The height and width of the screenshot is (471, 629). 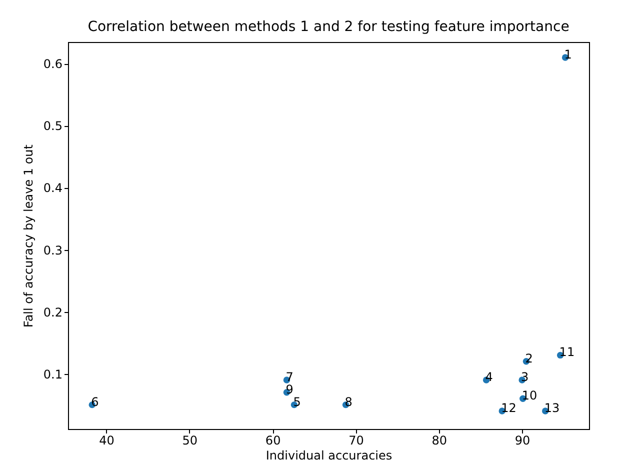 What do you see at coordinates (190, 441) in the screenshot?
I see `x-tick-label: 50` at bounding box center [190, 441].